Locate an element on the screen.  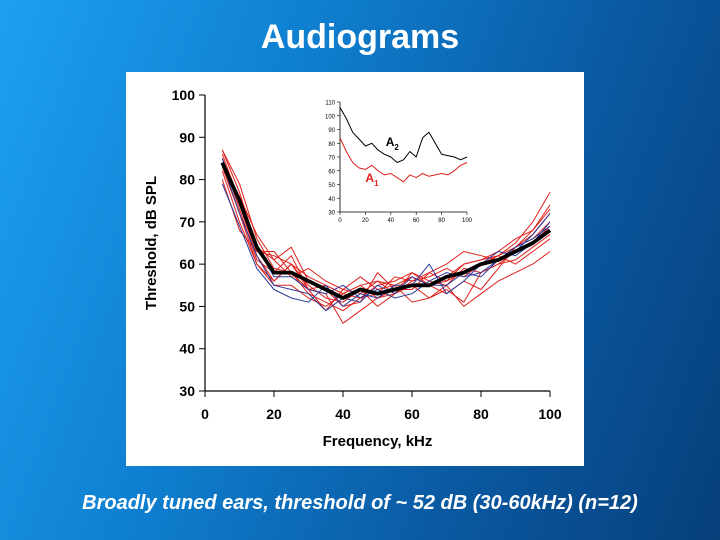
inset-y-tick-label: 50 is located at coordinates (331, 186).